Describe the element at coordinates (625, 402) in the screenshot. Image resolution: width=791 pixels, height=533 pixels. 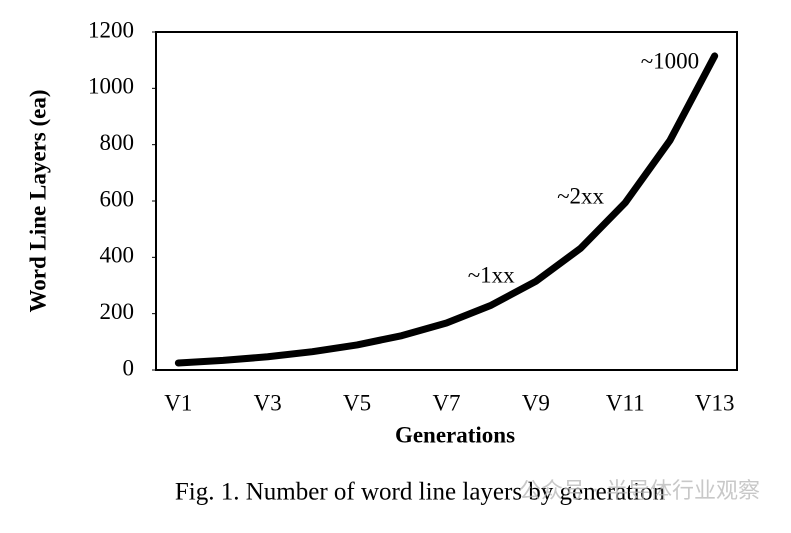
I see `x-tick-label: V11` at that location.